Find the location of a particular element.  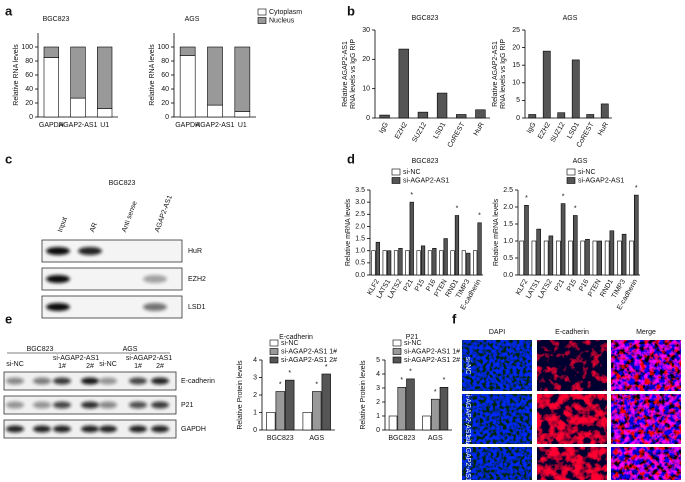

y-tick-label: 3 is located at coordinates (378, 388).